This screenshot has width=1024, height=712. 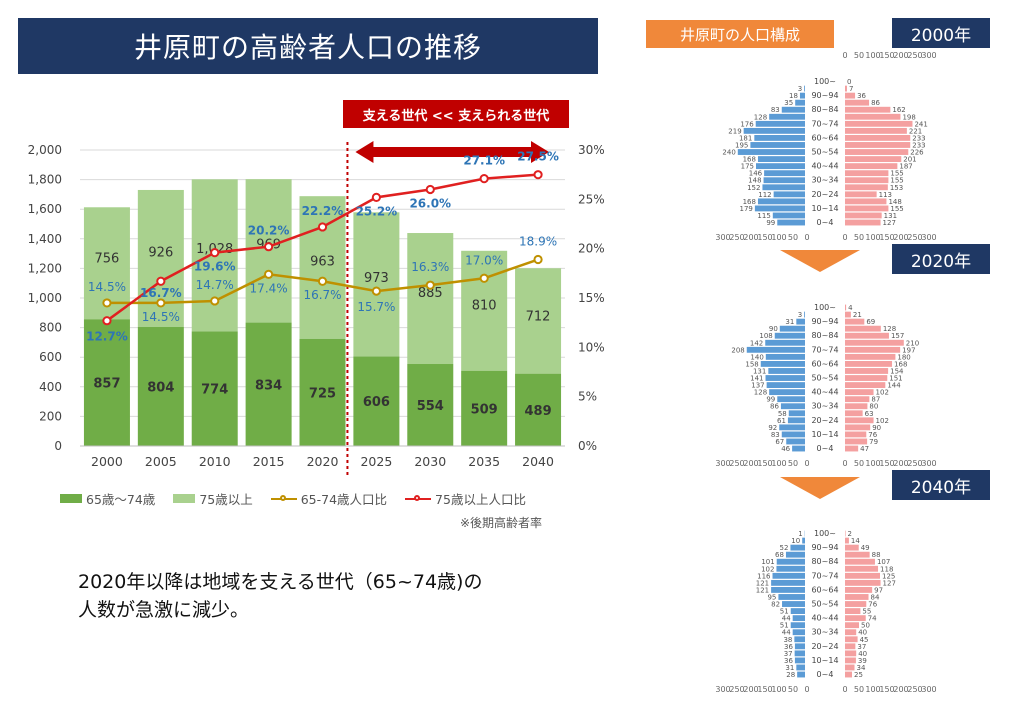 I want to click on legend-label-75-ratio: 75歳以上人口比, so click(x=480, y=498).